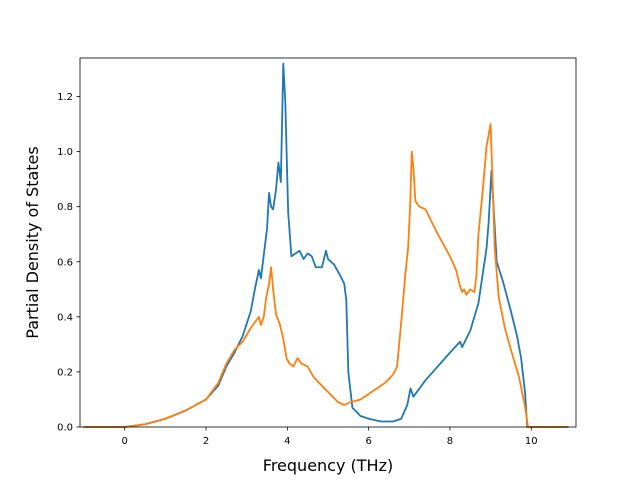  Describe the element at coordinates (65, 152) in the screenshot. I see `y-tick-label: 1.0` at that location.